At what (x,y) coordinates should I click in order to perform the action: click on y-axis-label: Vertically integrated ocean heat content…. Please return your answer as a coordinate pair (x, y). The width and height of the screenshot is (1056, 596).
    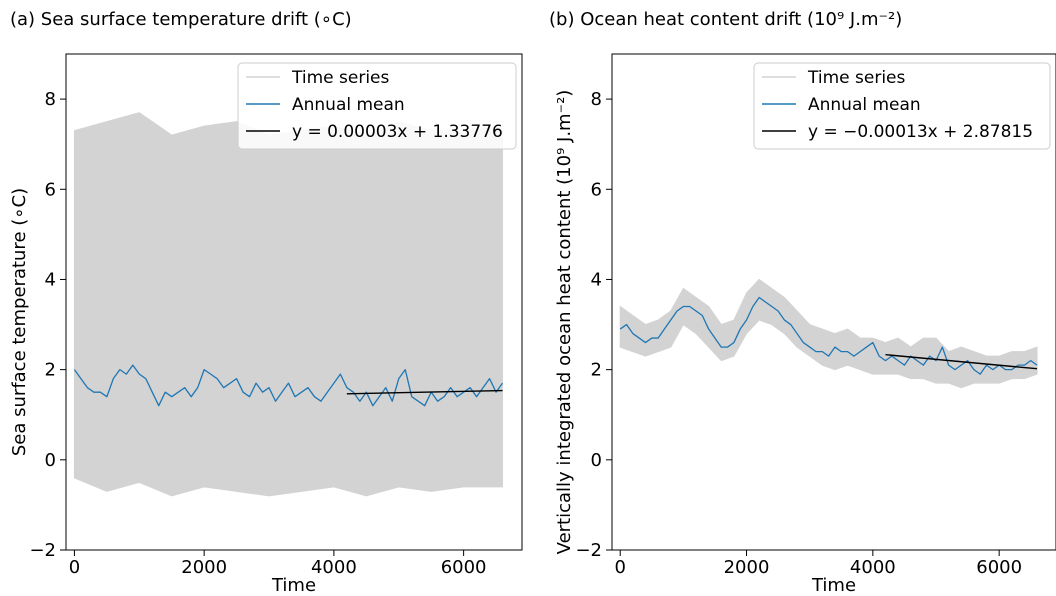
    Looking at the image, I should click on (564, 322).